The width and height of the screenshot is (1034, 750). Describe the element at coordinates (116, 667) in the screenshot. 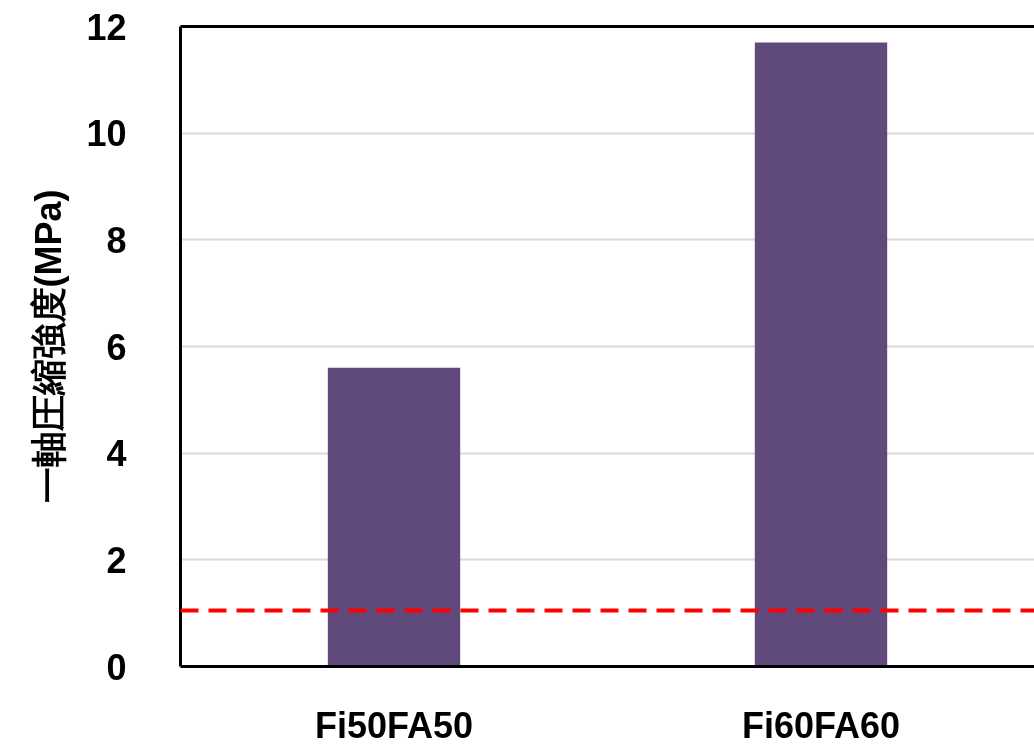

I see `y-tick-label: 0` at that location.